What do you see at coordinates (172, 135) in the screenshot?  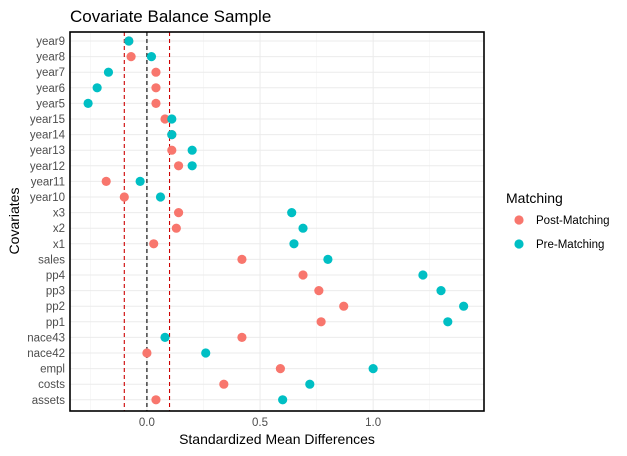 I see `point-pre-matching-year14` at bounding box center [172, 135].